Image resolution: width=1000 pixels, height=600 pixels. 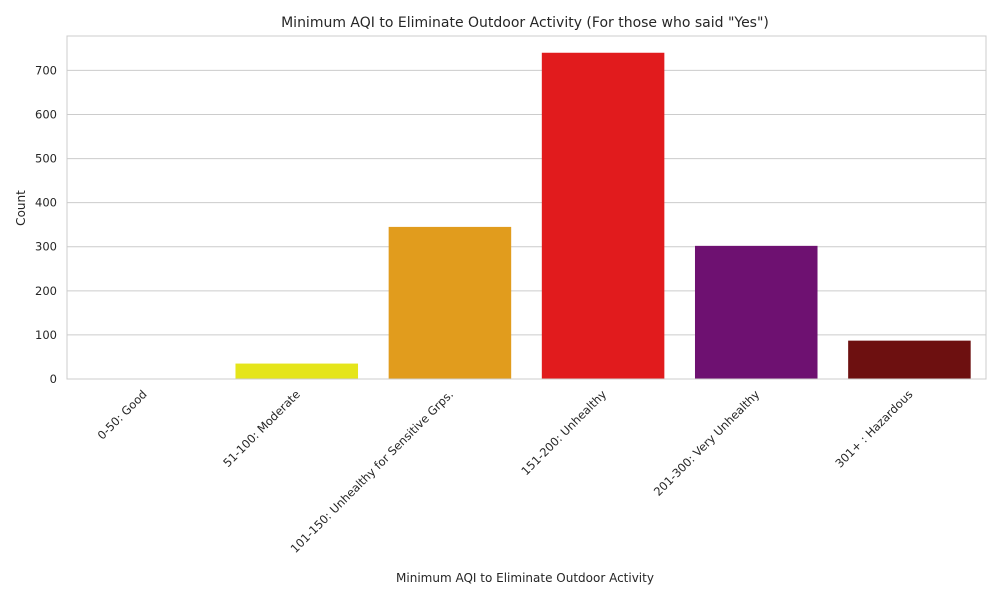 I want to click on y-tick-label: 100, so click(x=46, y=335).